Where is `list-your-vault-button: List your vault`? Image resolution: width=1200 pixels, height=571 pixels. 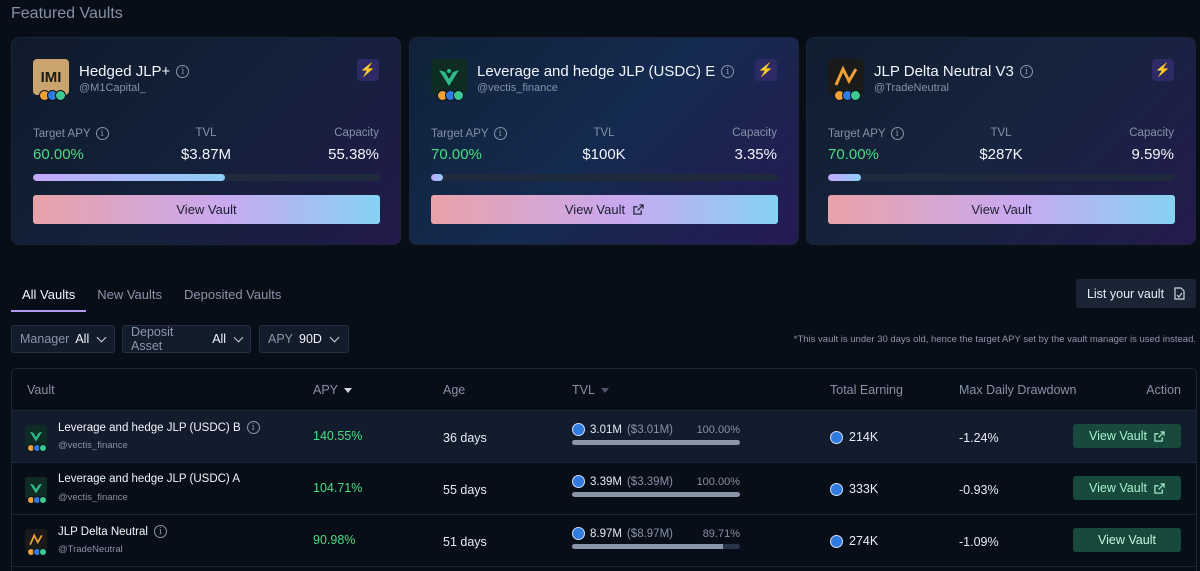
list-your-vault-button: List your vault is located at coordinates (1136, 293).